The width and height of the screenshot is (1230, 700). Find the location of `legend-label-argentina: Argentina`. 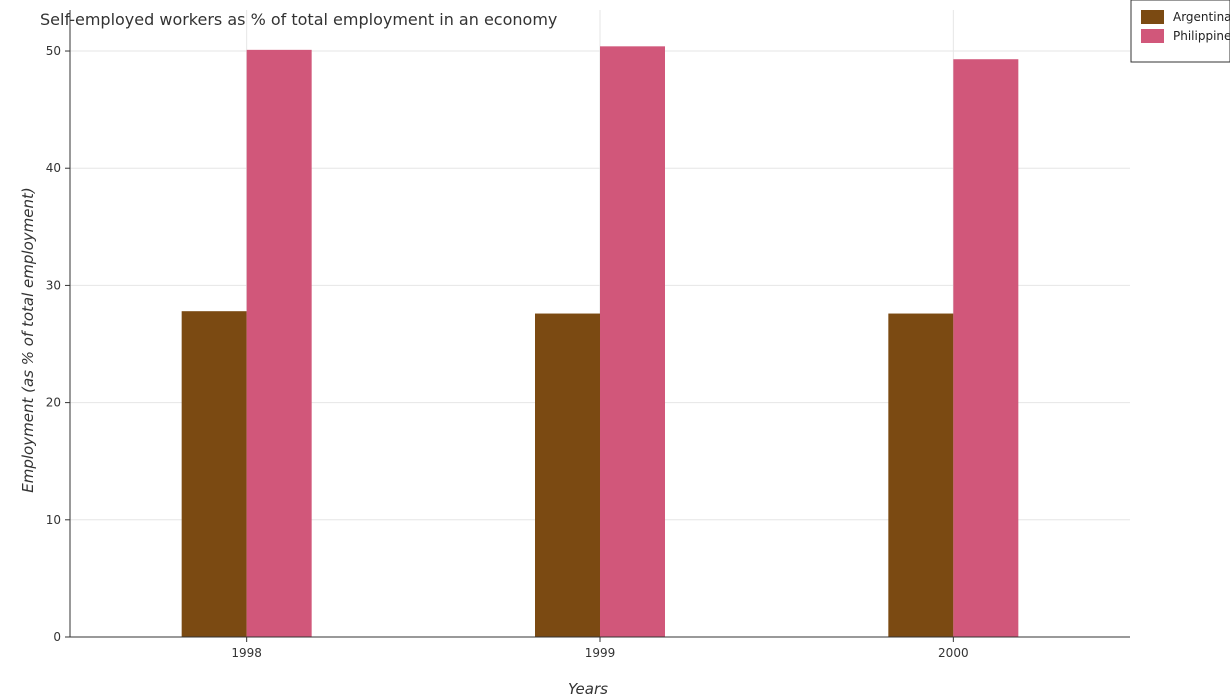

legend-label-argentina: Argentina is located at coordinates (1201, 17).